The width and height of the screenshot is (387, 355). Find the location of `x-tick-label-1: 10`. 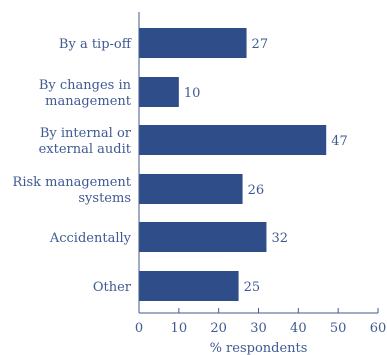

x-tick-label-1: 10 is located at coordinates (179, 328).